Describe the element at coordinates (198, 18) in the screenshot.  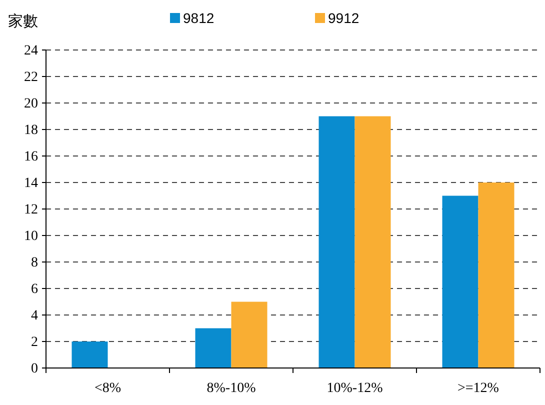
I see `legend-label: 9812` at that location.